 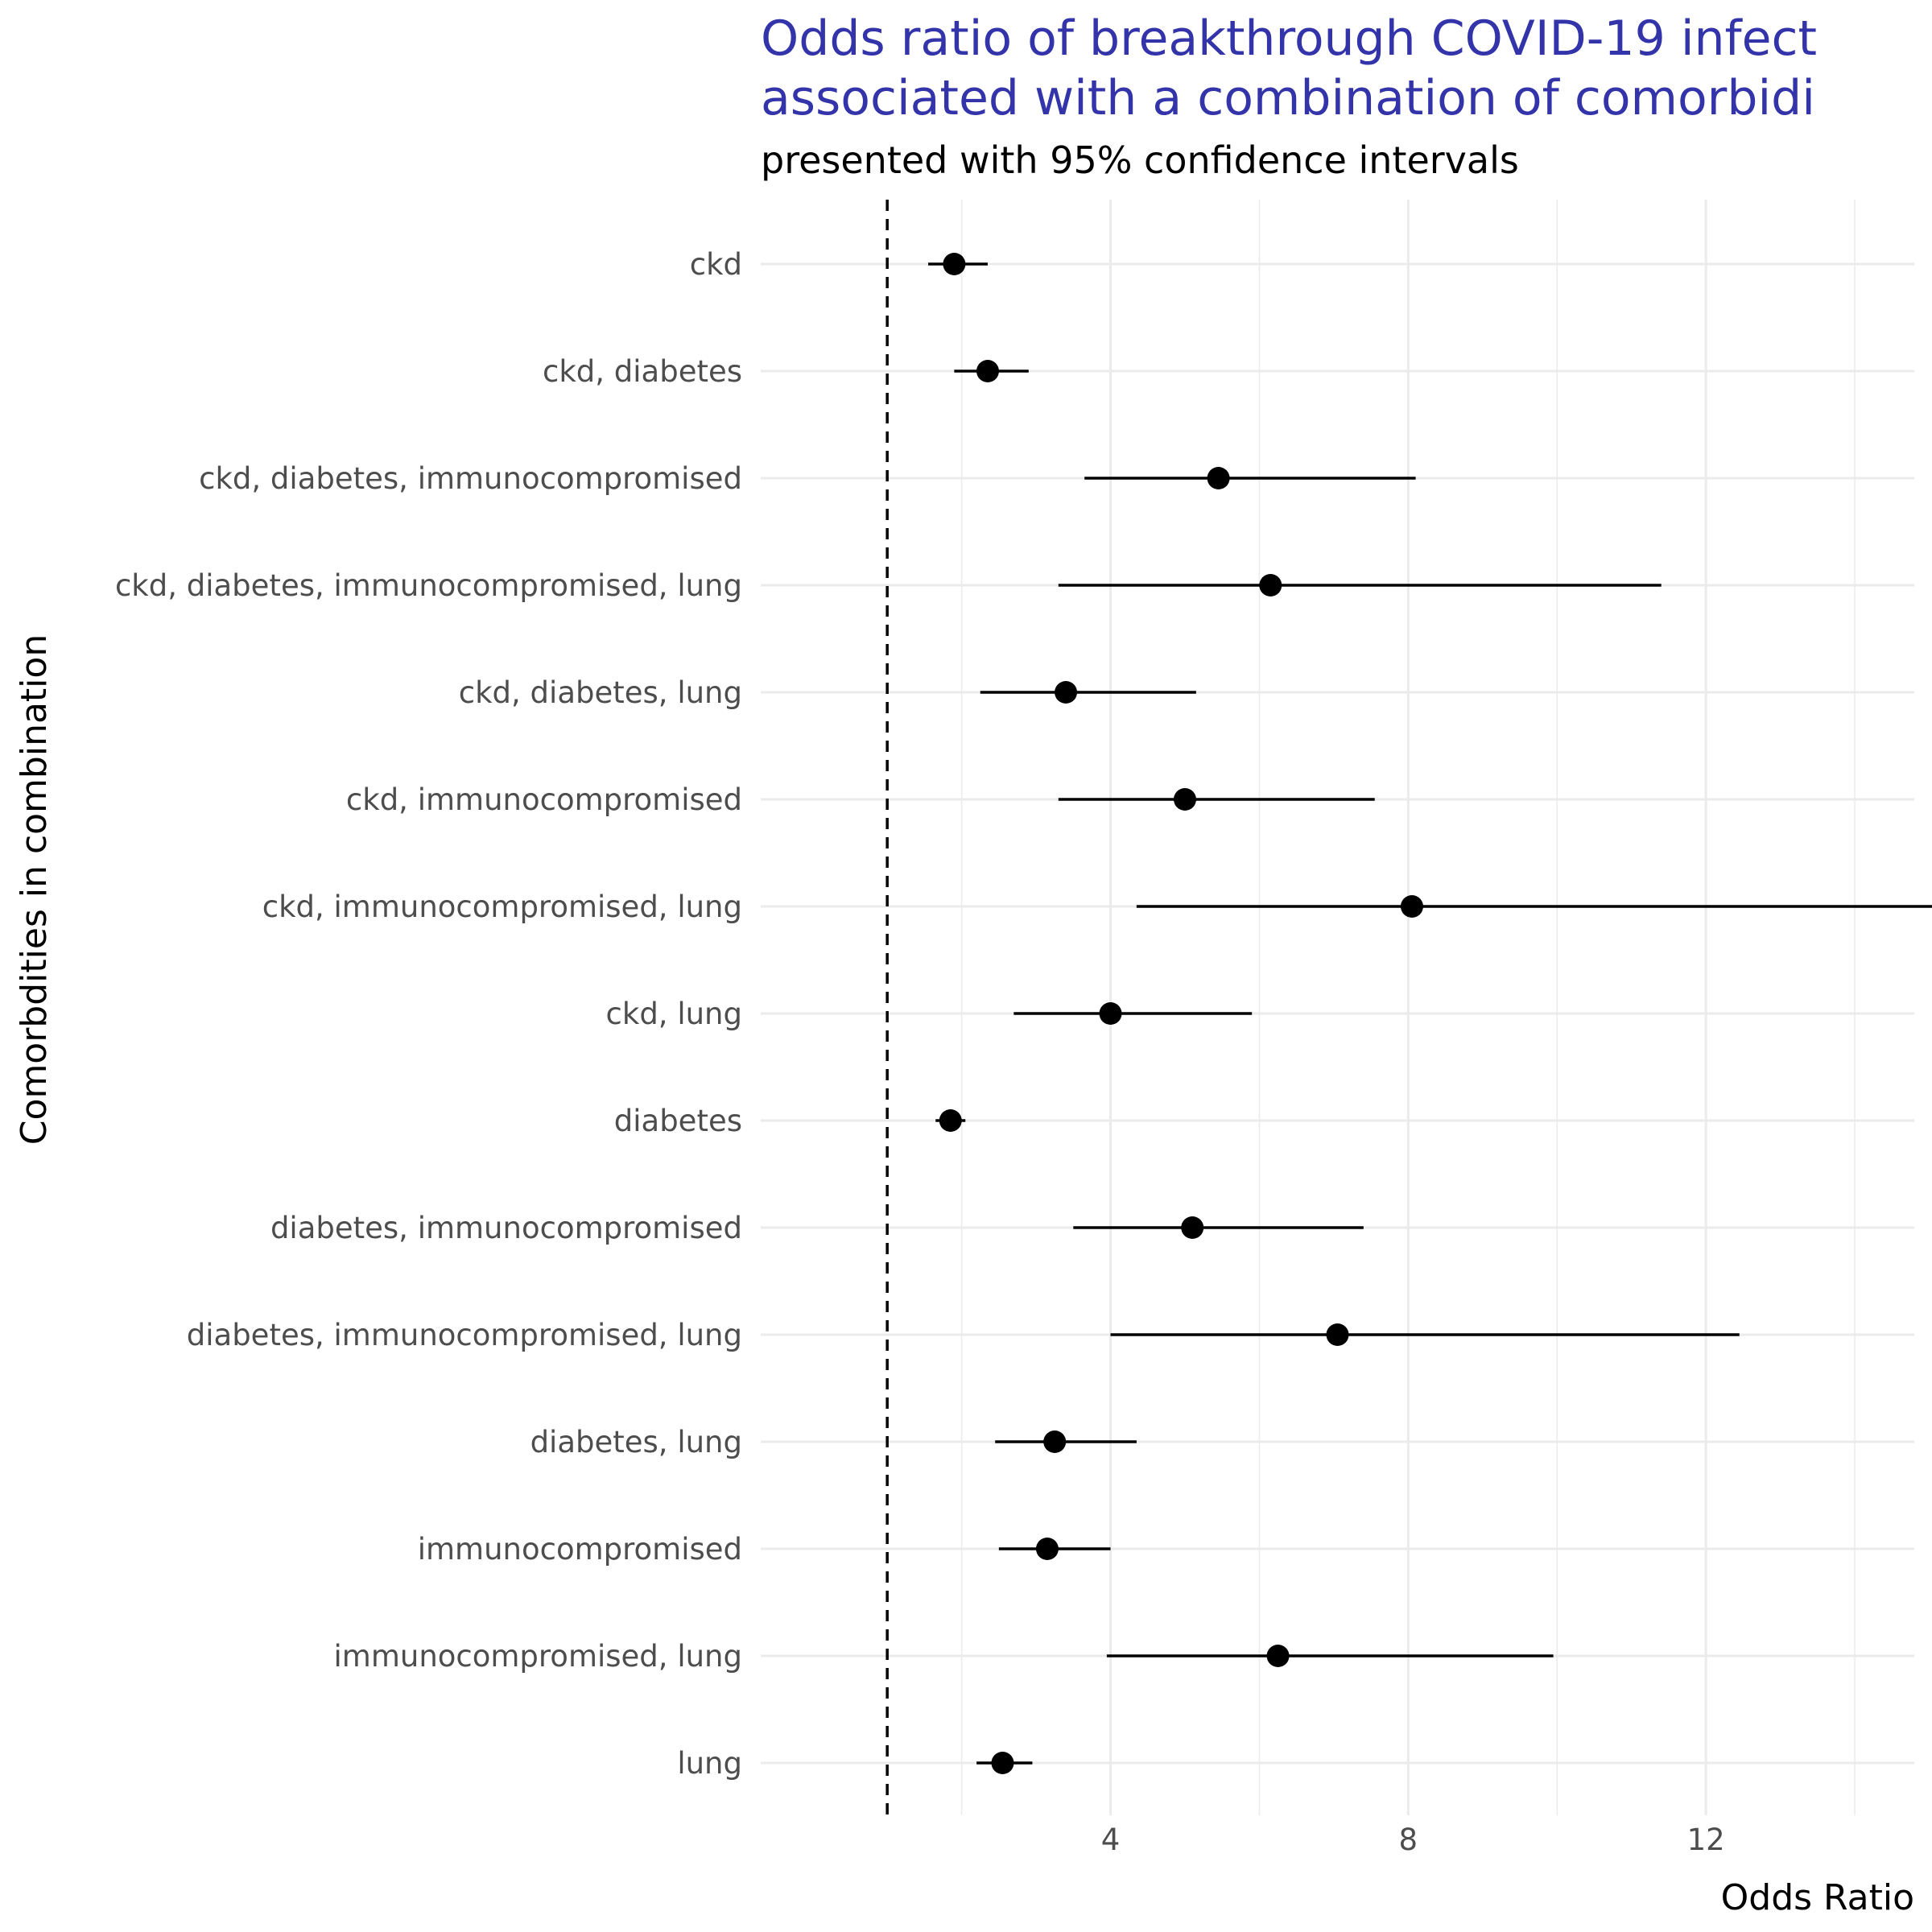 I want to click on x-tick-label: 8, so click(x=1408, y=1840).